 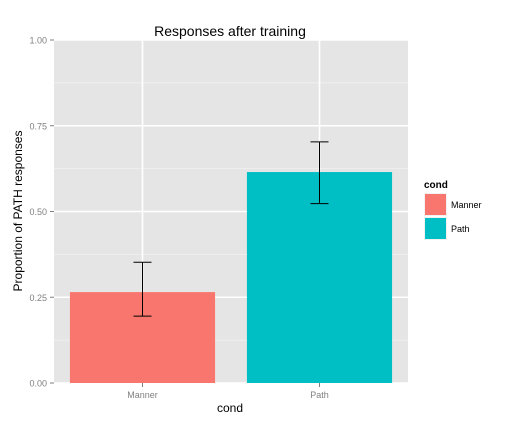 I want to click on chart-title: Responses after training, so click(x=230, y=31).